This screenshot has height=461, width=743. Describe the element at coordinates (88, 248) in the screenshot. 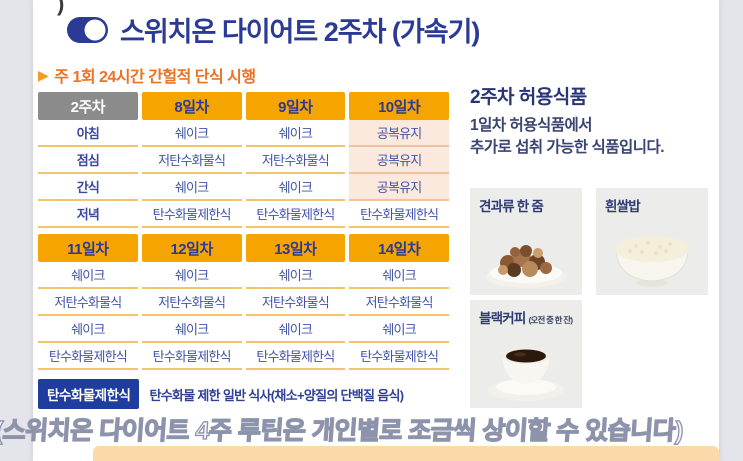

I see `column-header-day11: 11일차` at that location.